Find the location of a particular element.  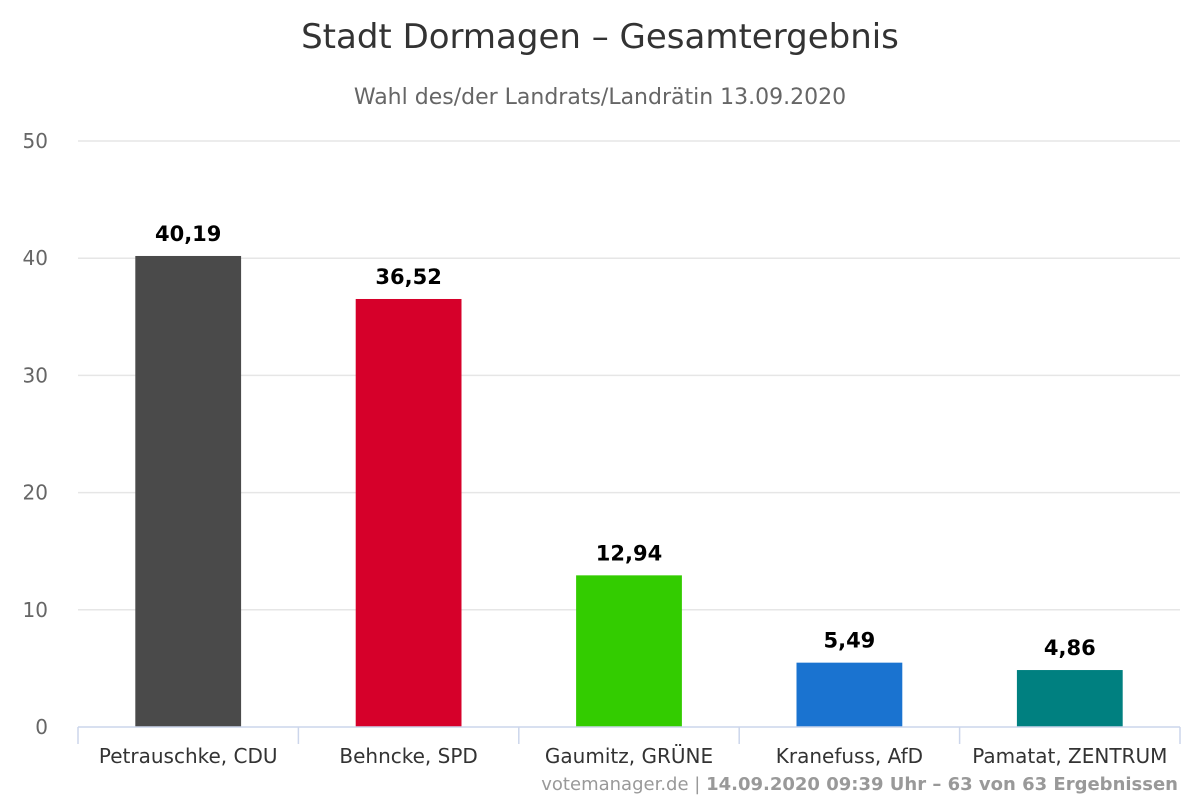

y-tick-label: 50 is located at coordinates (35, 141).